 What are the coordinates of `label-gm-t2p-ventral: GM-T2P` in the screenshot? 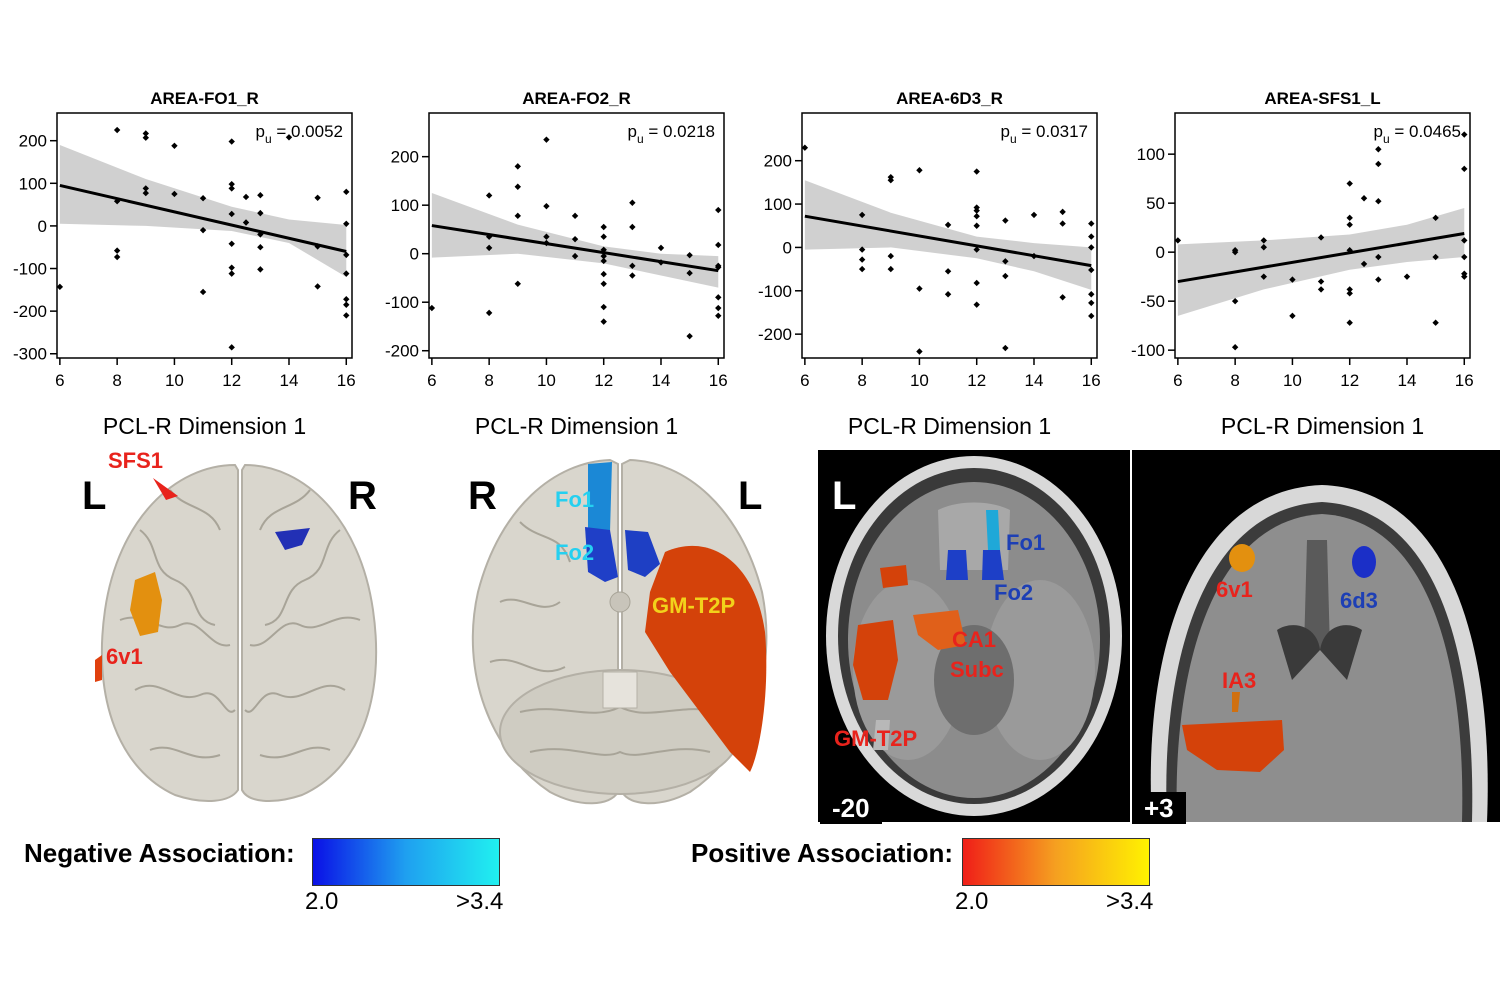 It's located at (694, 605).